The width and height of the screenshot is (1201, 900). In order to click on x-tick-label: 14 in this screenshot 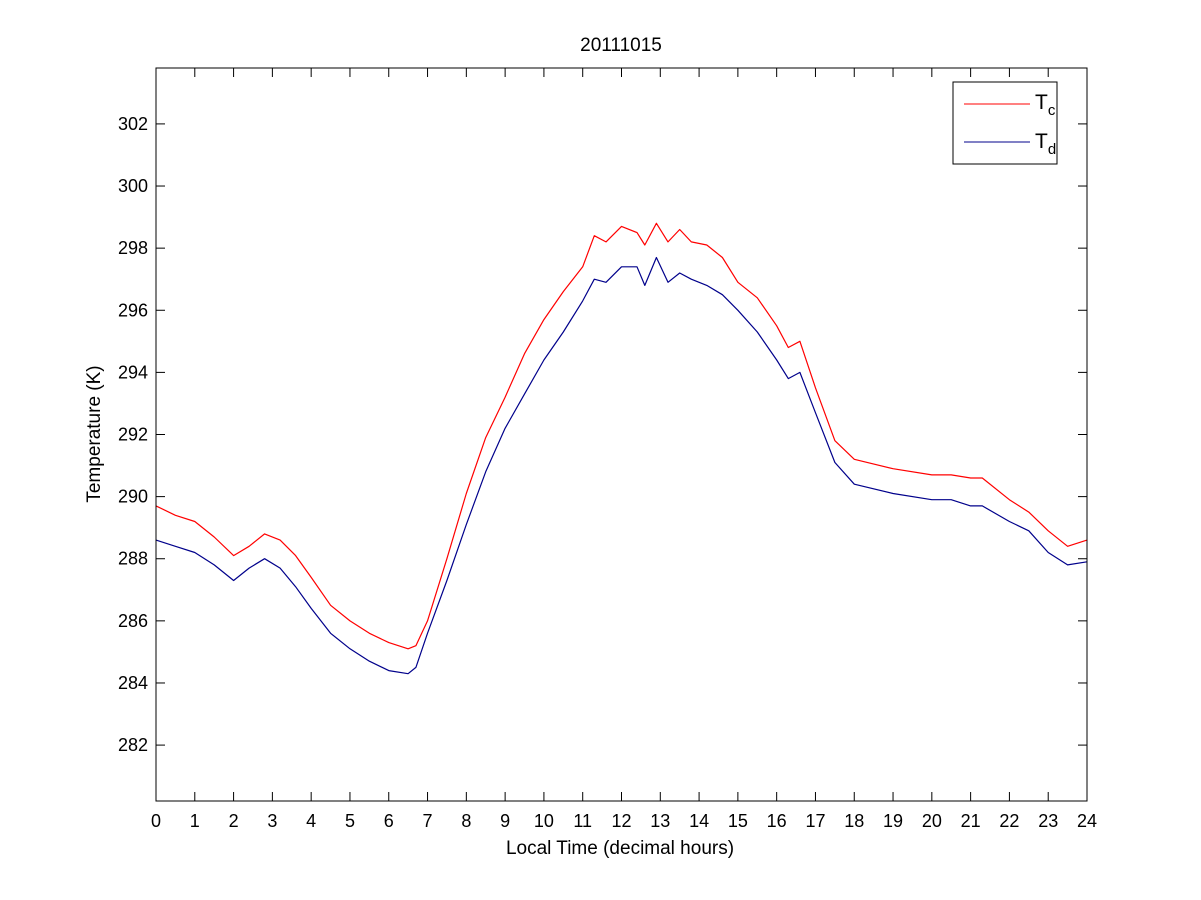, I will do `click(699, 821)`.